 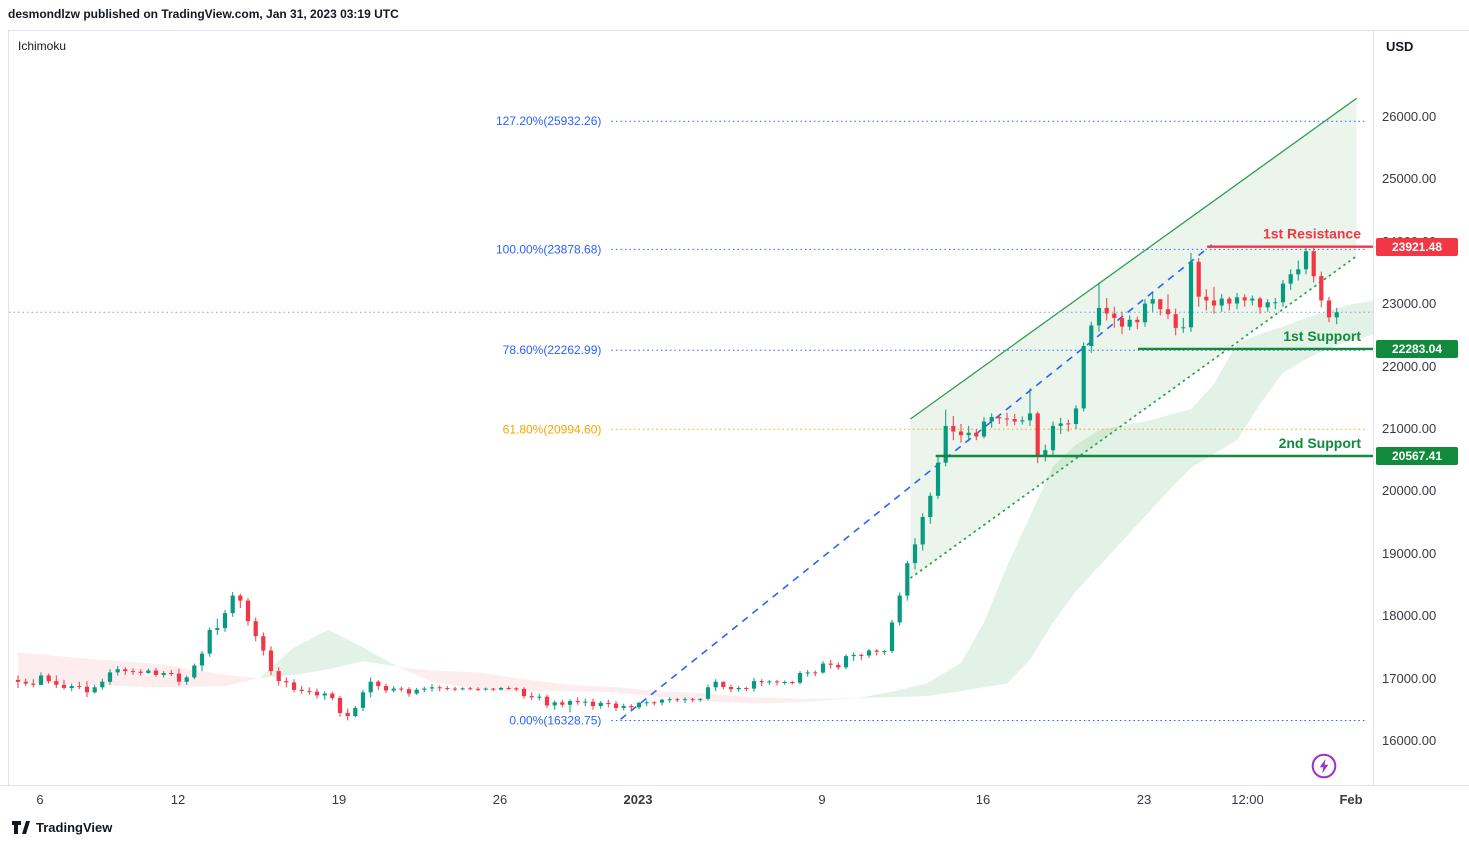 I want to click on fib-label: 78.60%(22262.99), so click(x=552, y=350).